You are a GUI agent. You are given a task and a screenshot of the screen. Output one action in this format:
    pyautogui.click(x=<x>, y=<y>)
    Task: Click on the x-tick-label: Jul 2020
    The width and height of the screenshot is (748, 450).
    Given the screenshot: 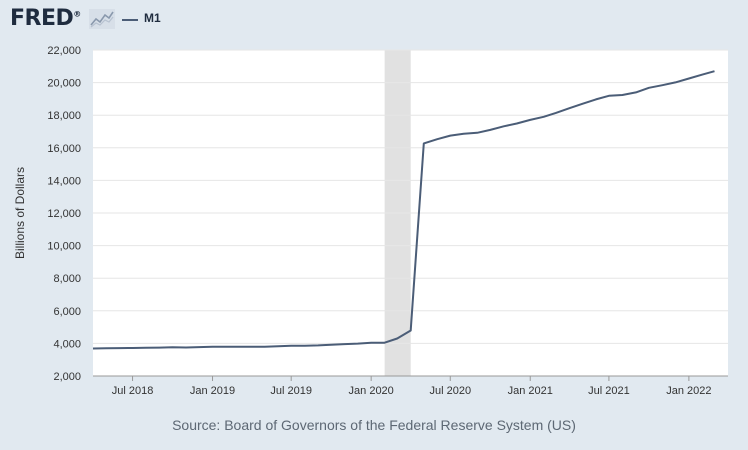 What is the action you would take?
    pyautogui.click(x=450, y=391)
    